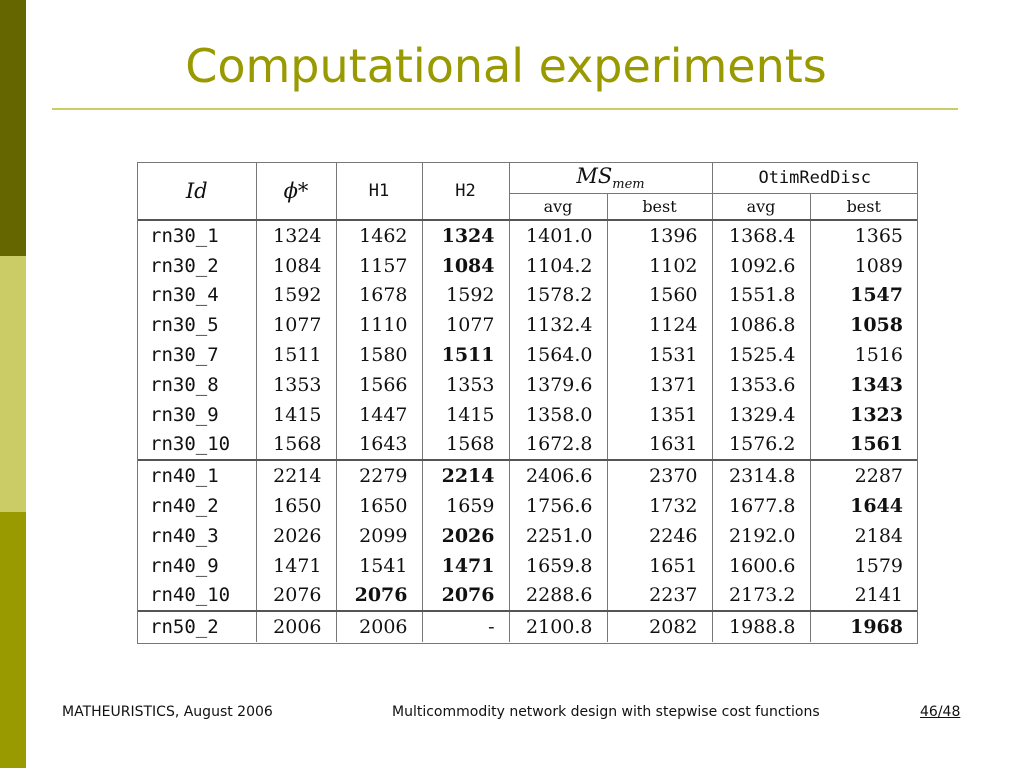 This screenshot has width=1024, height=768. I want to click on cell-phi: 1650, so click(296, 506).